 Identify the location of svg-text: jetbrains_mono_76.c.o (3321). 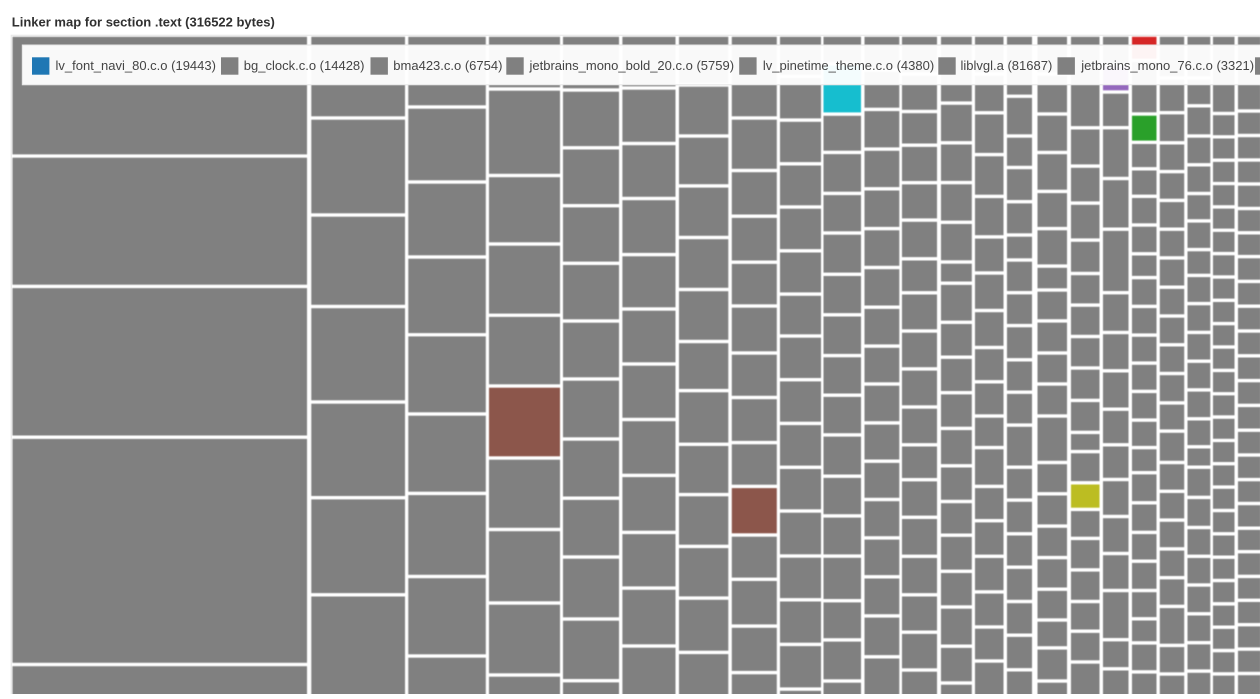
(1167, 65).